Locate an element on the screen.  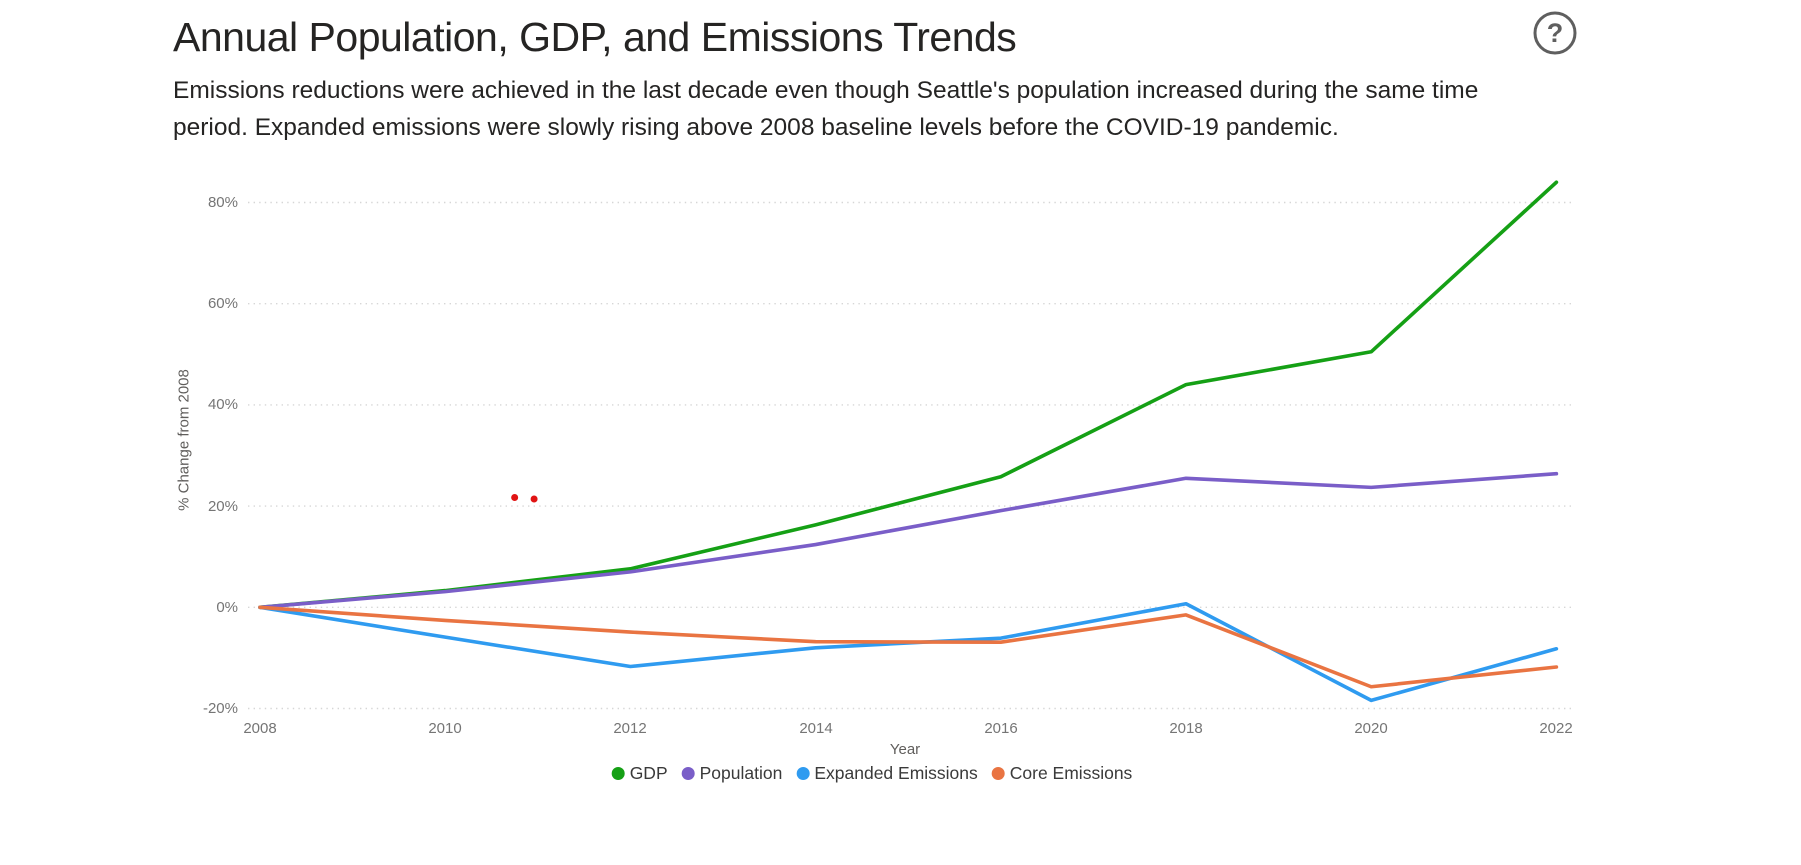
y-axis-tick-label: 60% is located at coordinates (222, 303).